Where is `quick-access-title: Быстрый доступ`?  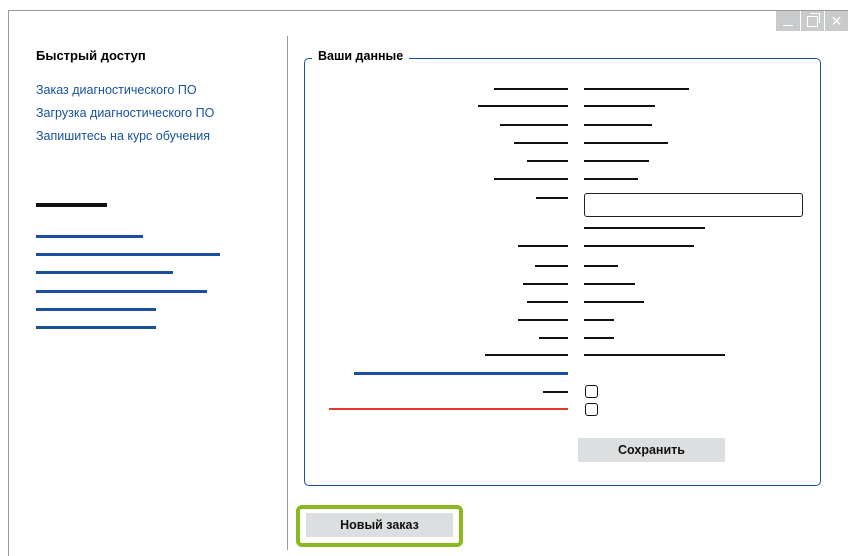 quick-access-title: Быстрый доступ is located at coordinates (91, 55).